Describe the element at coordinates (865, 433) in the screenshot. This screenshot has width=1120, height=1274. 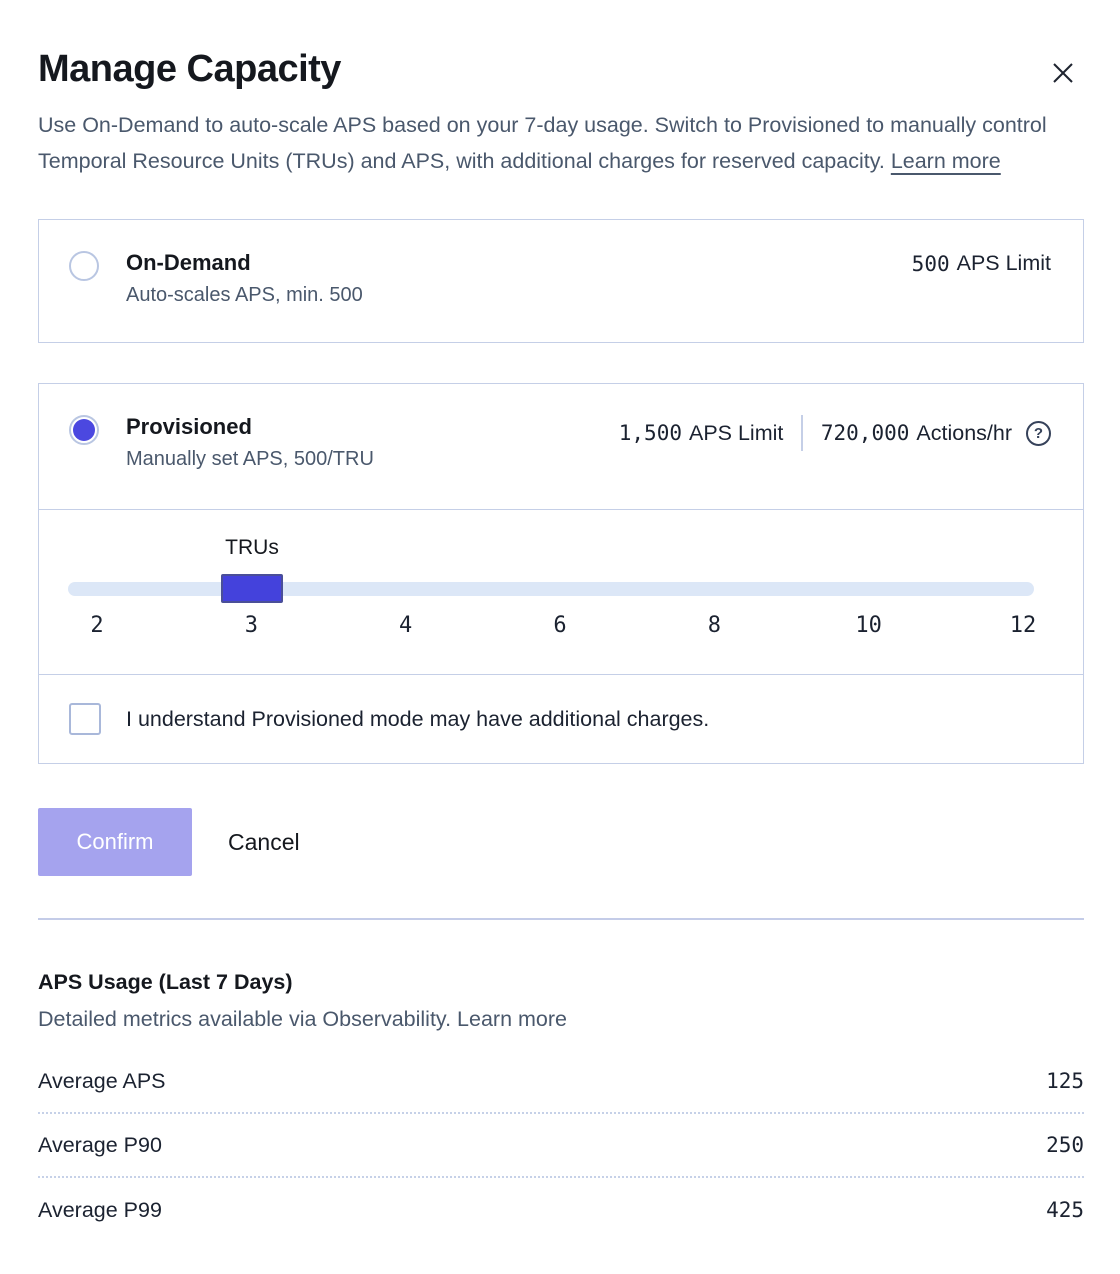
I see `provisioned-actions-value: 720,000` at that location.